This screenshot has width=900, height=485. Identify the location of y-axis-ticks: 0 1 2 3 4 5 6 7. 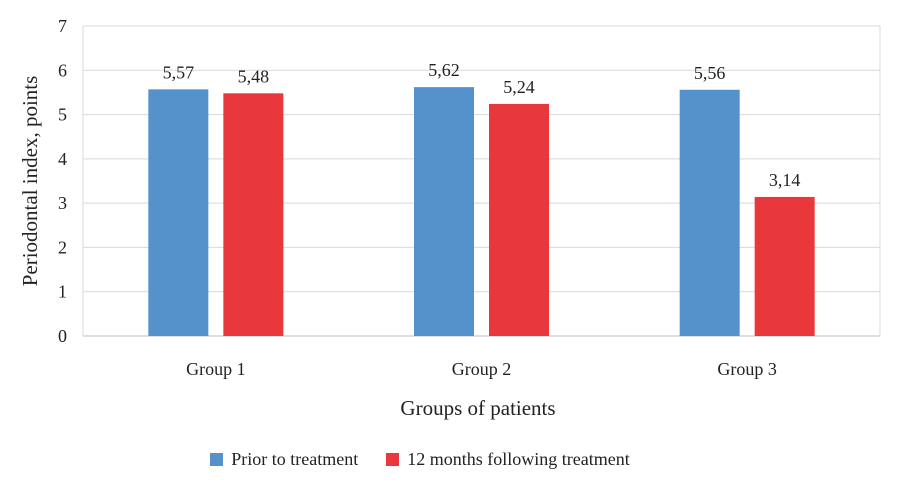
(62, 181).